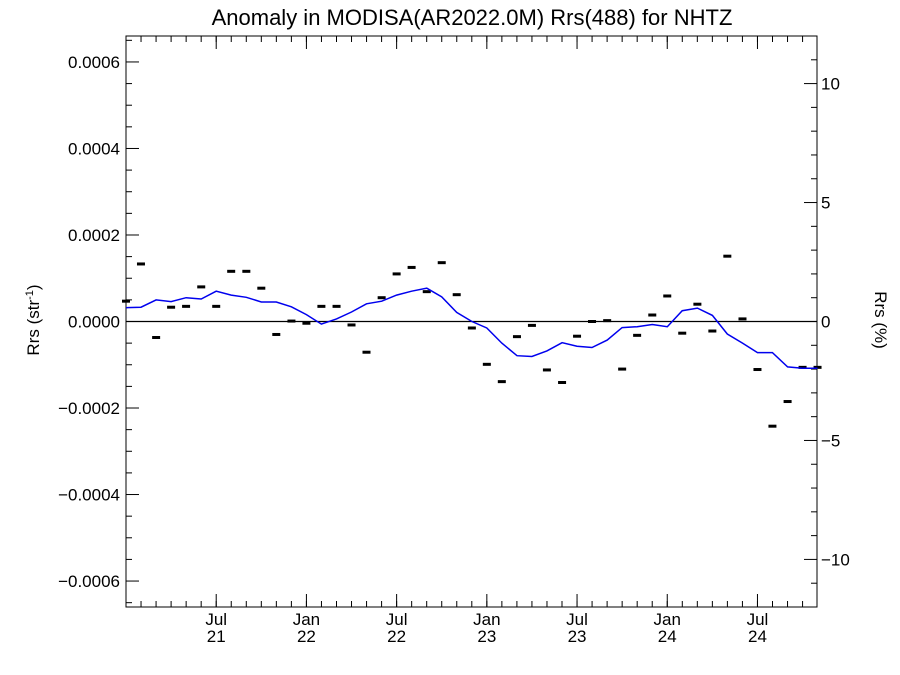 The width and height of the screenshot is (900, 675). What do you see at coordinates (33, 287) in the screenshot?
I see `left-y-axis-label-close: )` at bounding box center [33, 287].